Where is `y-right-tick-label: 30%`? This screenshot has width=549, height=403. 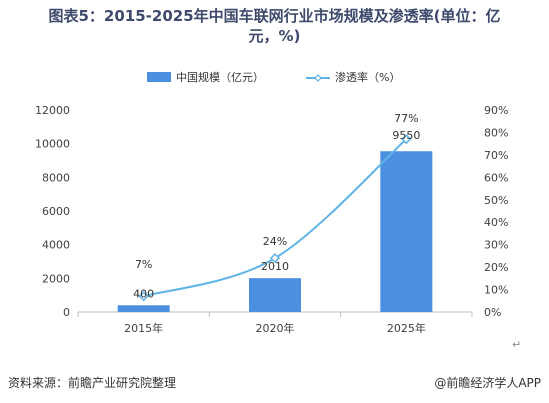
y-right-tick-label: 30% is located at coordinates (496, 245).